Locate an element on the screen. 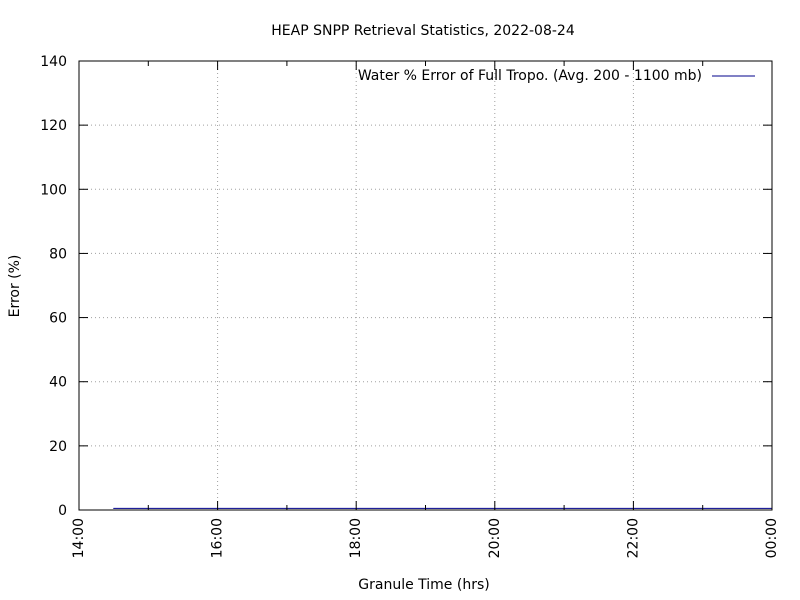  x-tick-label-4: 22:00 is located at coordinates (633, 538).